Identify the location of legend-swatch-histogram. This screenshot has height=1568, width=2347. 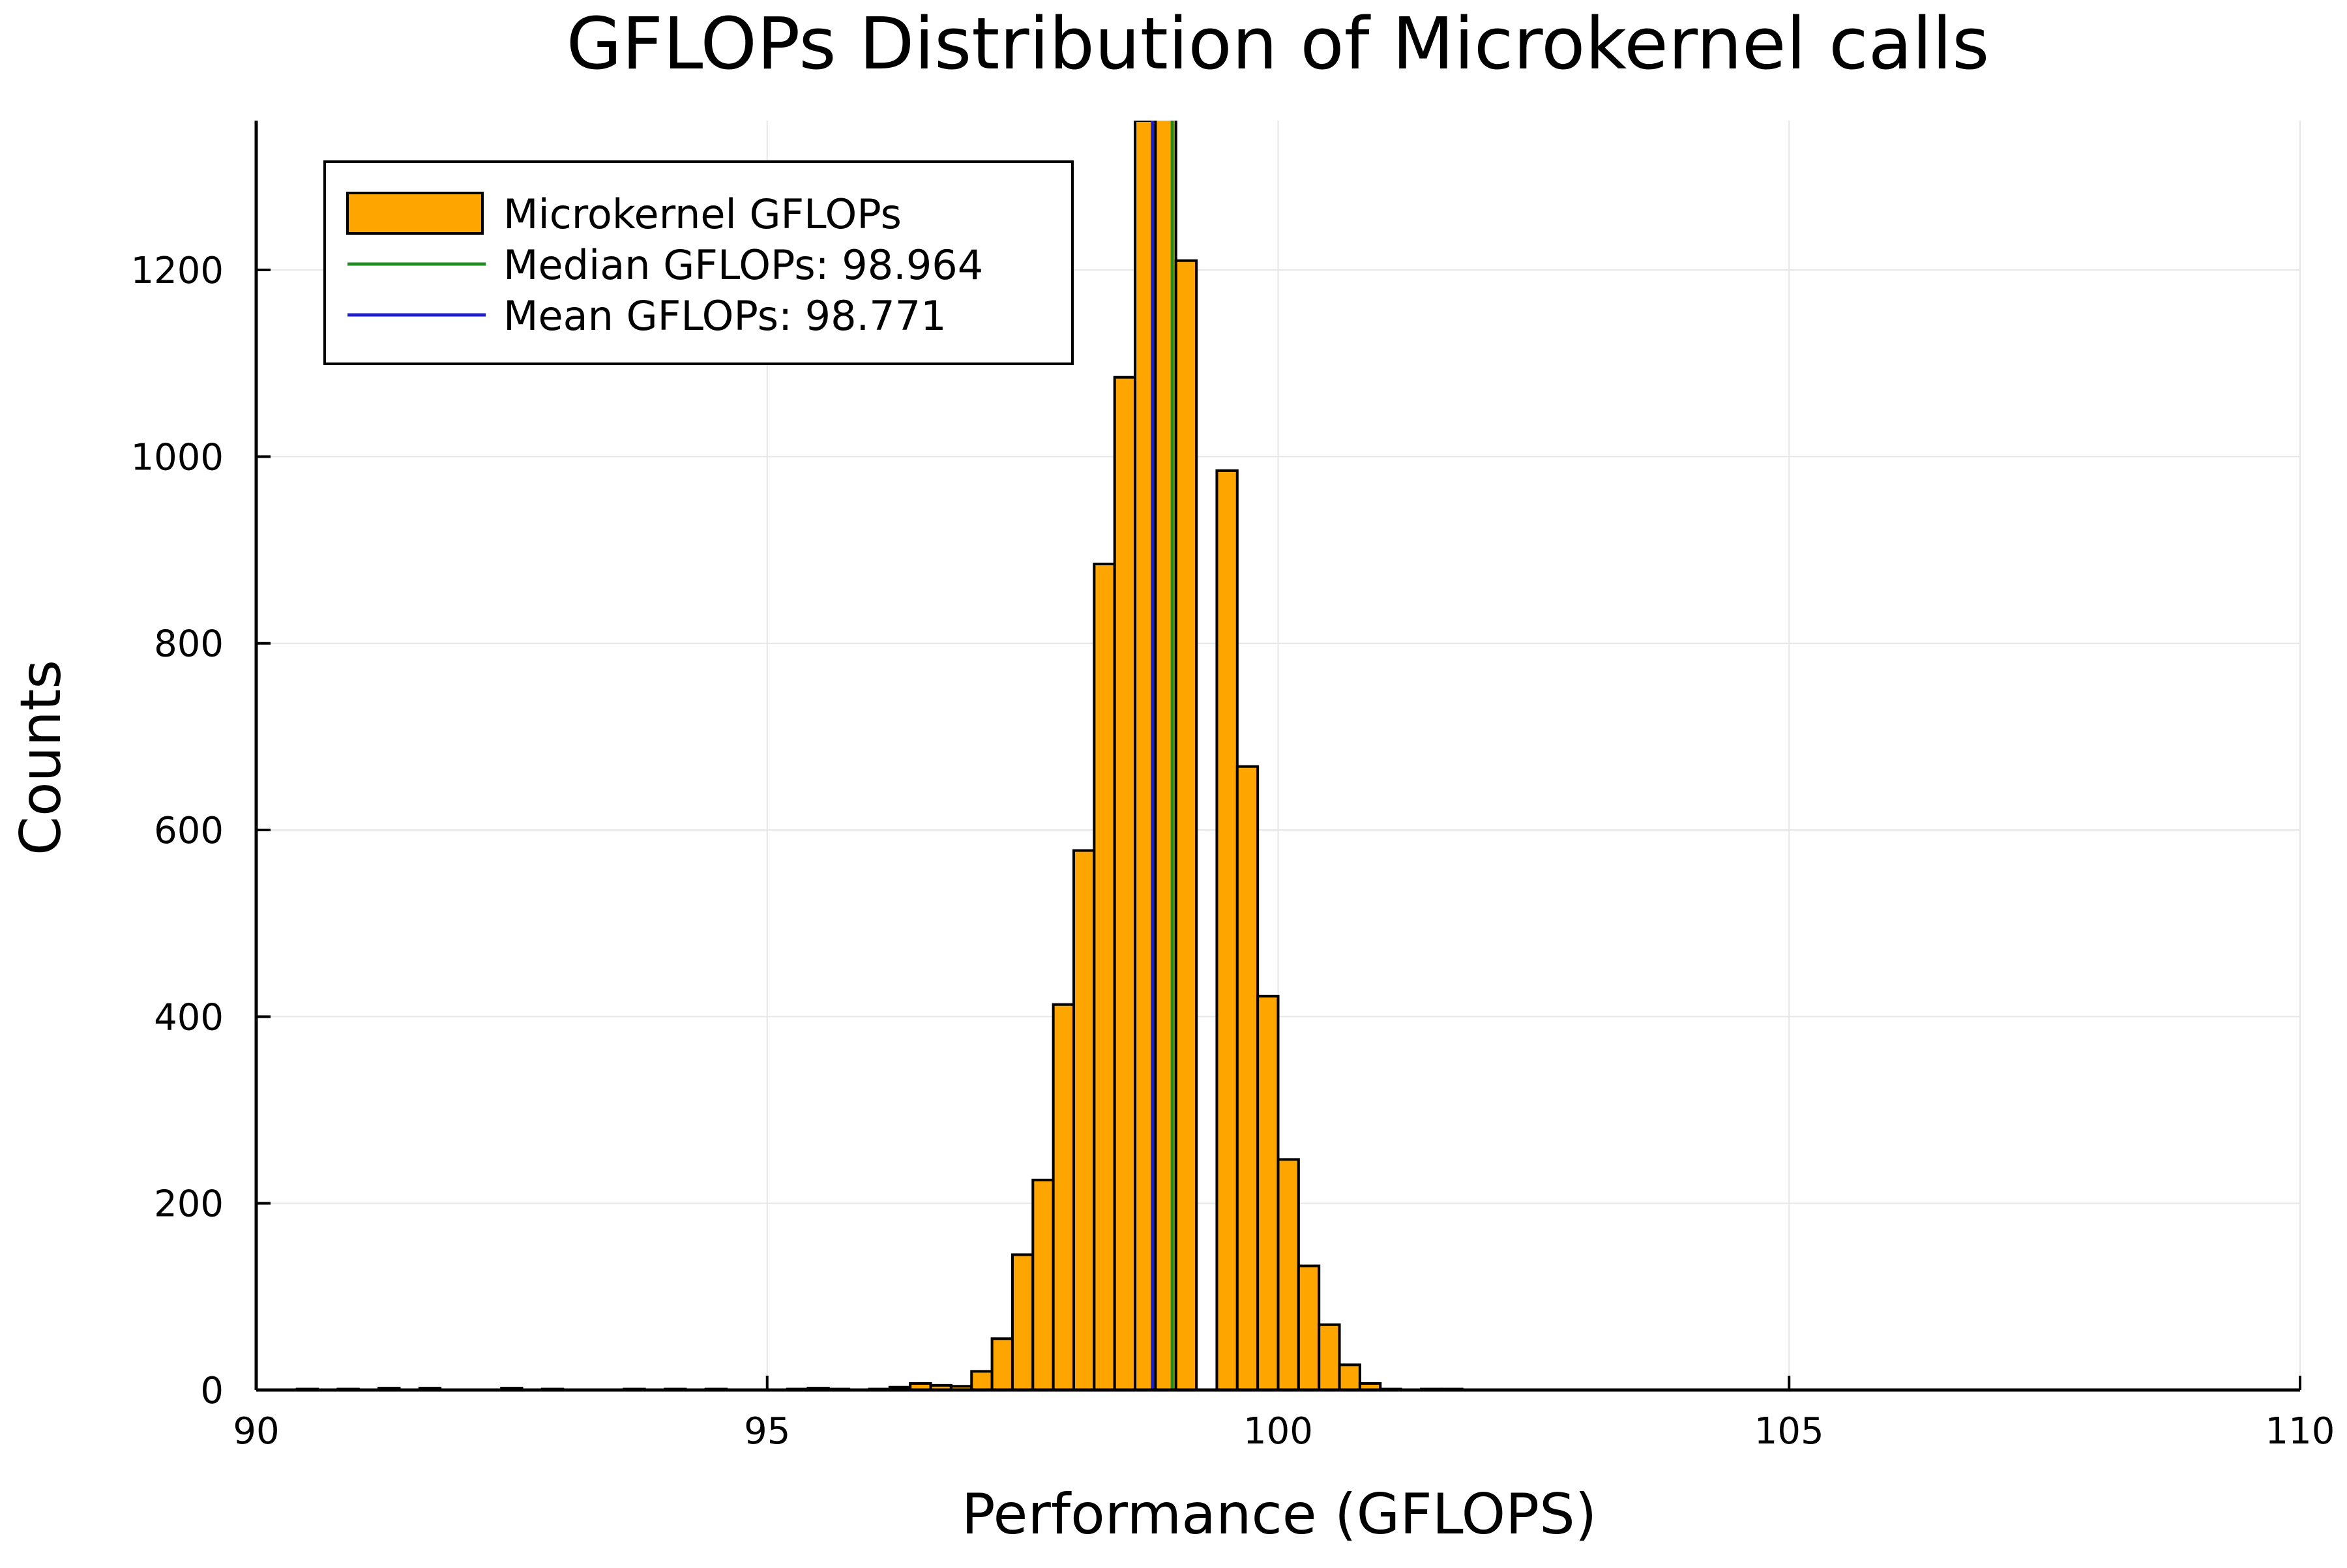
(415, 214).